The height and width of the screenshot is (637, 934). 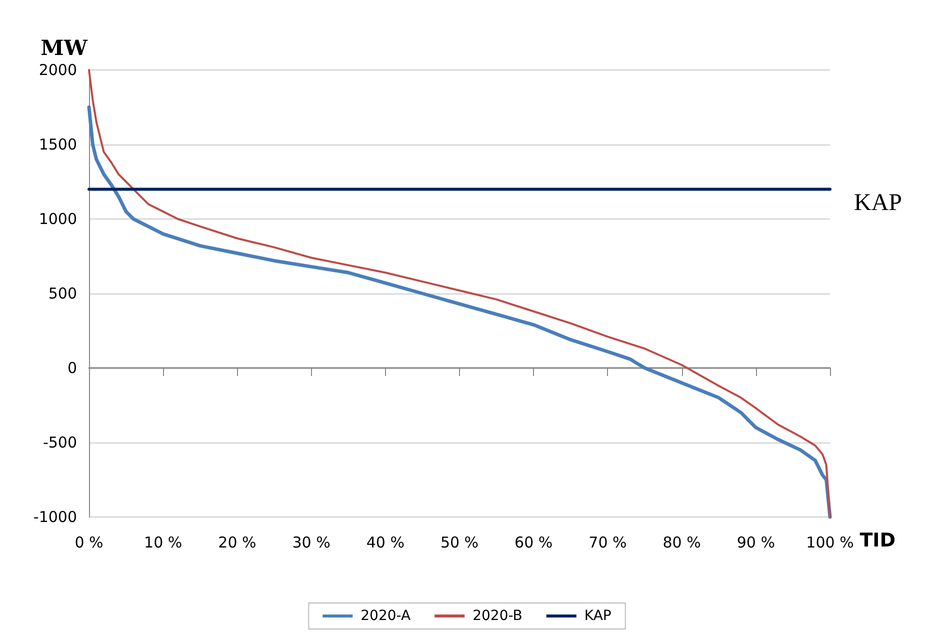 I want to click on y-axis-title: MW, so click(x=64, y=47).